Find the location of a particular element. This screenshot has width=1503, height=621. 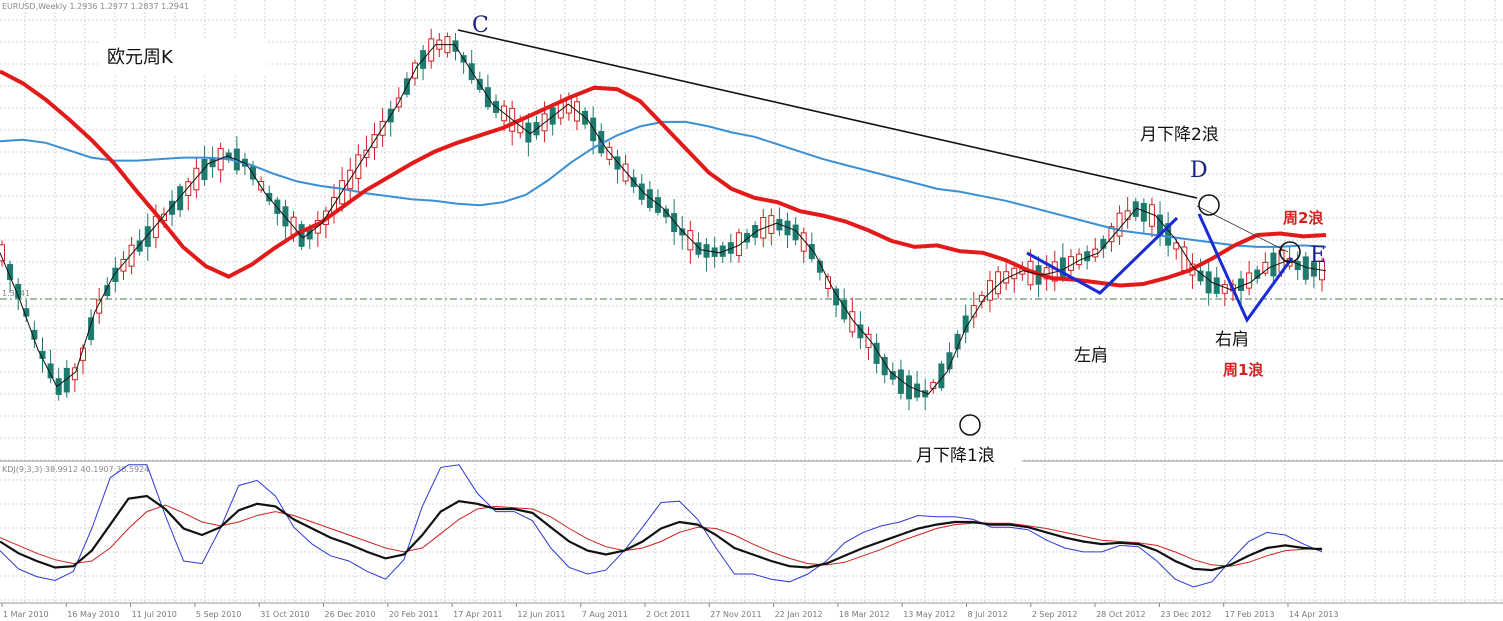

right-shoulder-pattern-line is located at coordinates (1245, 268).